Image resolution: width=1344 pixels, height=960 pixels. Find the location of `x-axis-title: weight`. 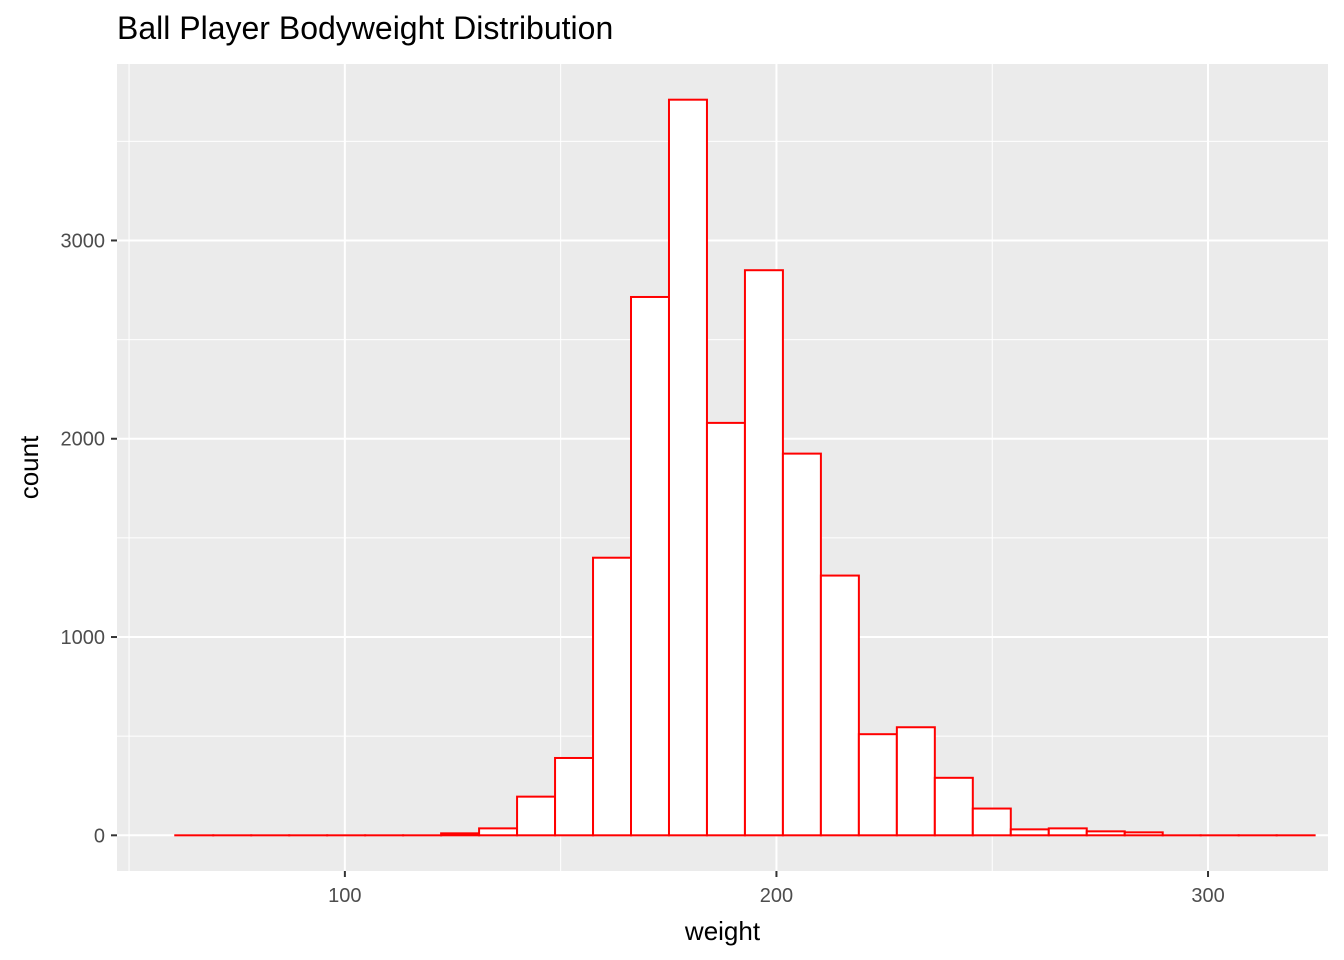

x-axis-title: weight is located at coordinates (722, 931).